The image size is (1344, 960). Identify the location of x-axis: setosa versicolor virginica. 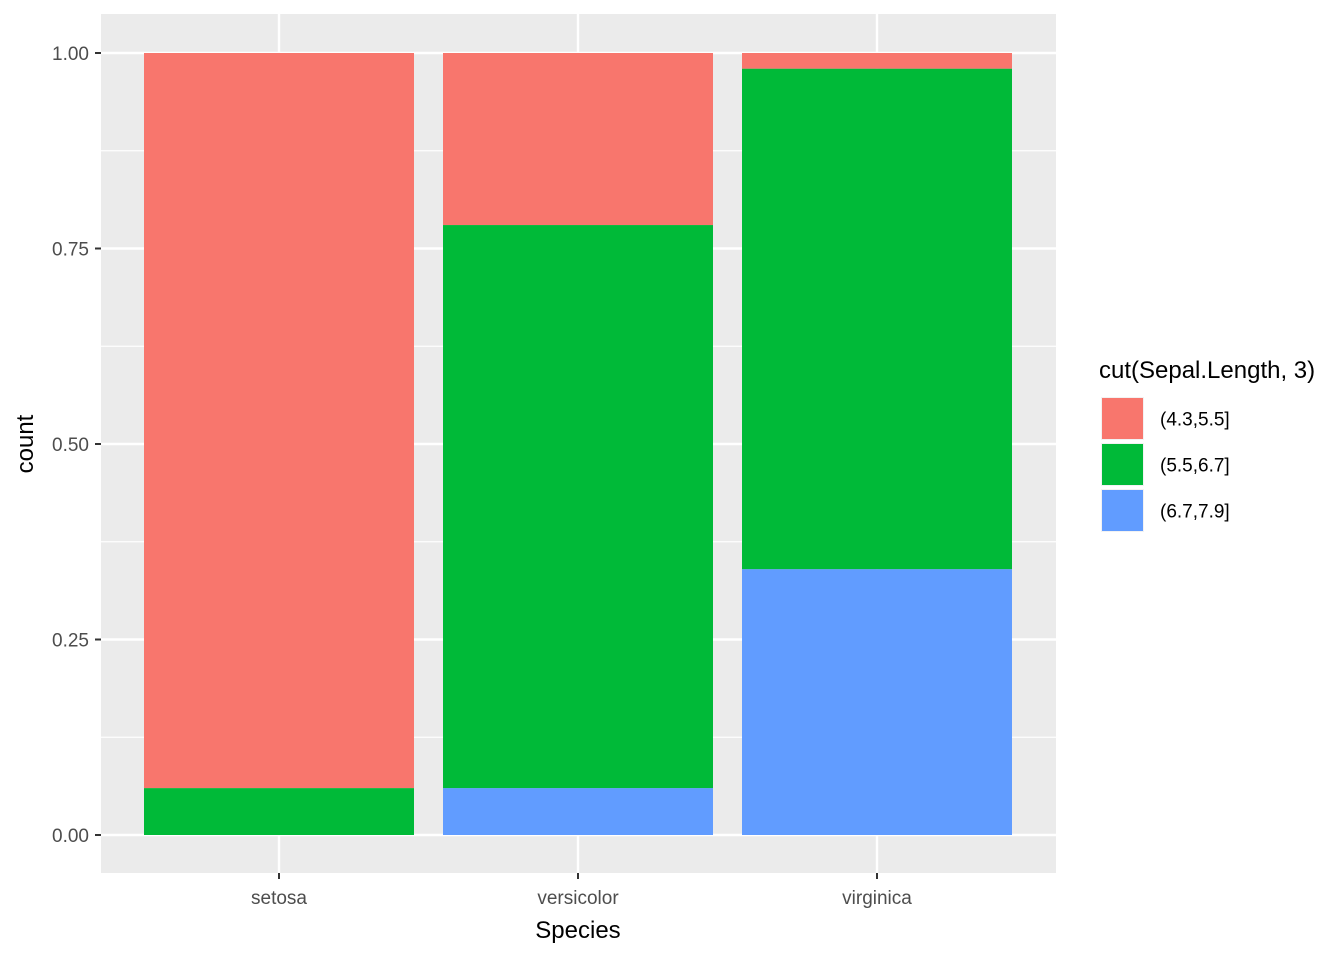
(581, 891).